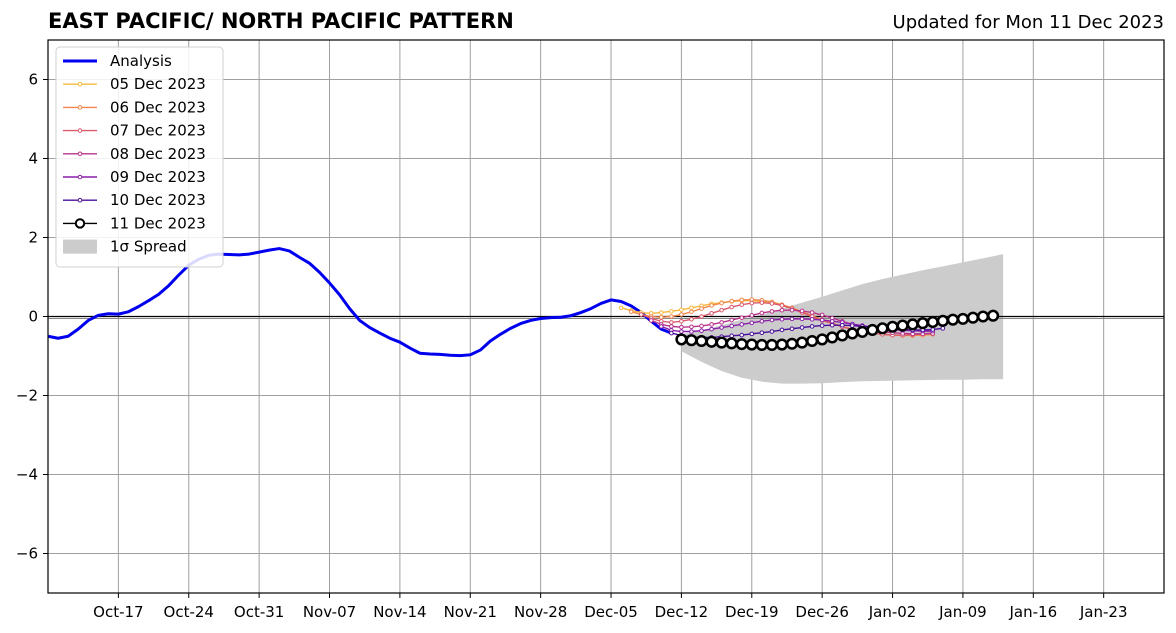 The height and width of the screenshot is (633, 1176). I want to click on x-tick-label: Oct-24, so click(189, 612).